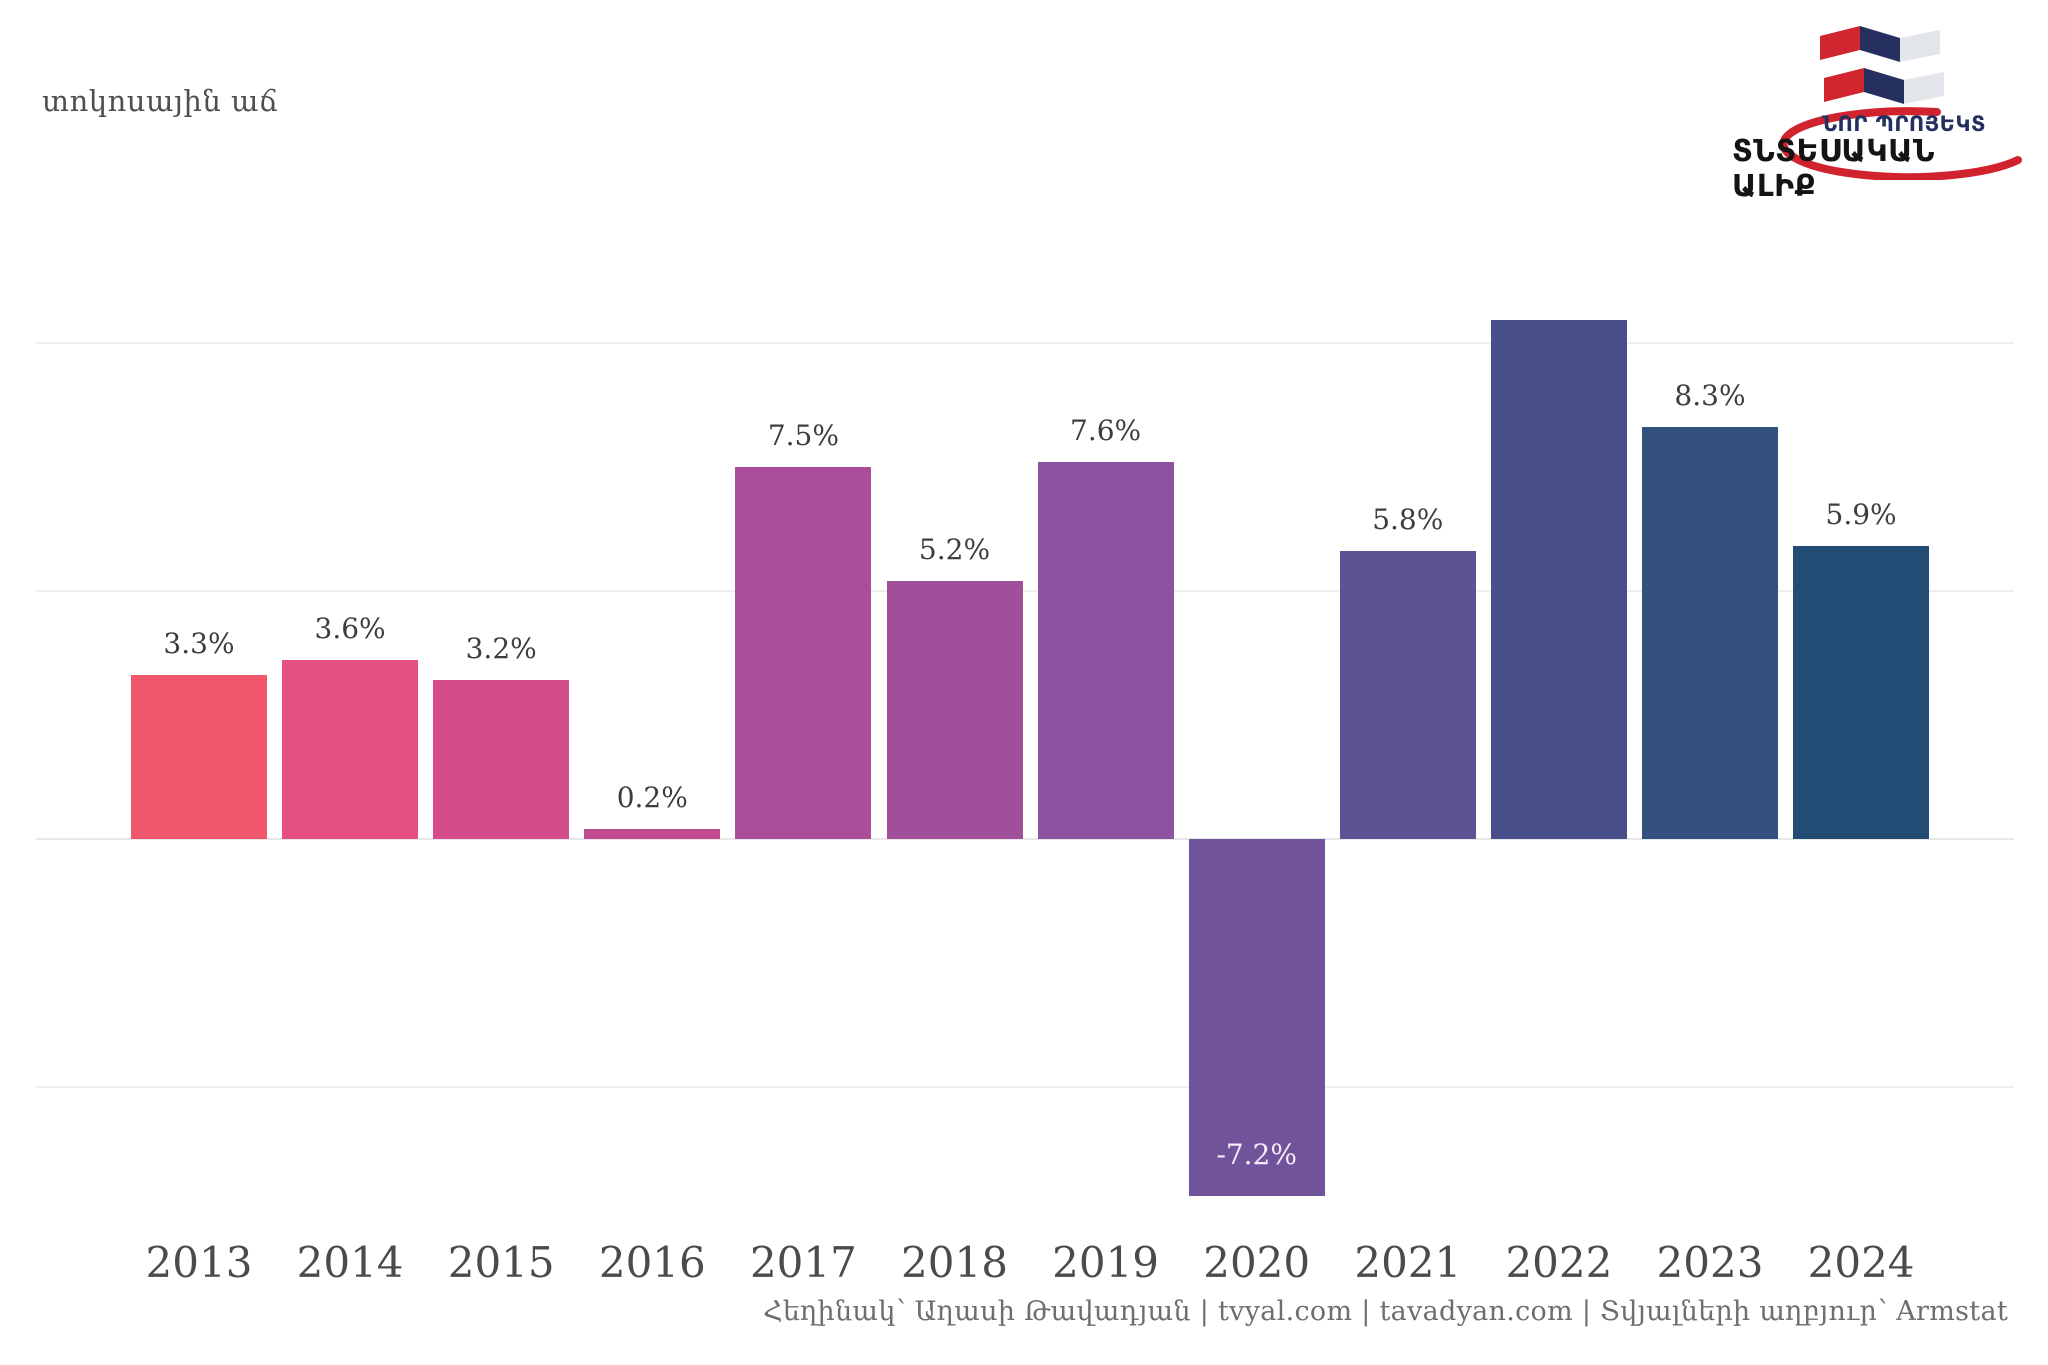 This screenshot has height=1365, width=2048. Describe the element at coordinates (652, 834) in the screenshot. I see `bar-2016` at that location.